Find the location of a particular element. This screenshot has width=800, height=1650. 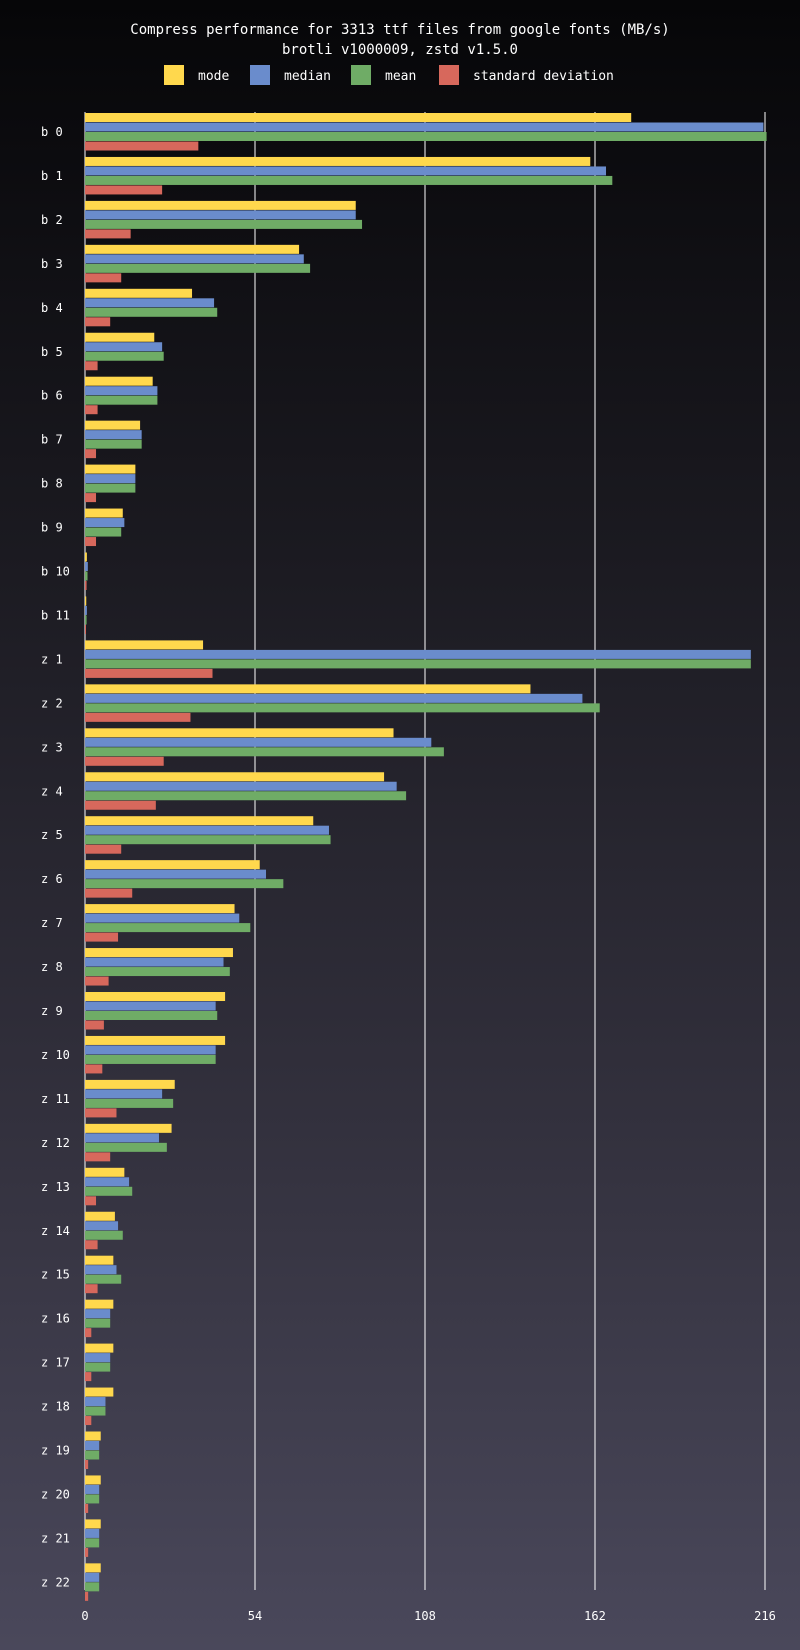

y-tick-label-6: b 6 is located at coordinates (52, 396).